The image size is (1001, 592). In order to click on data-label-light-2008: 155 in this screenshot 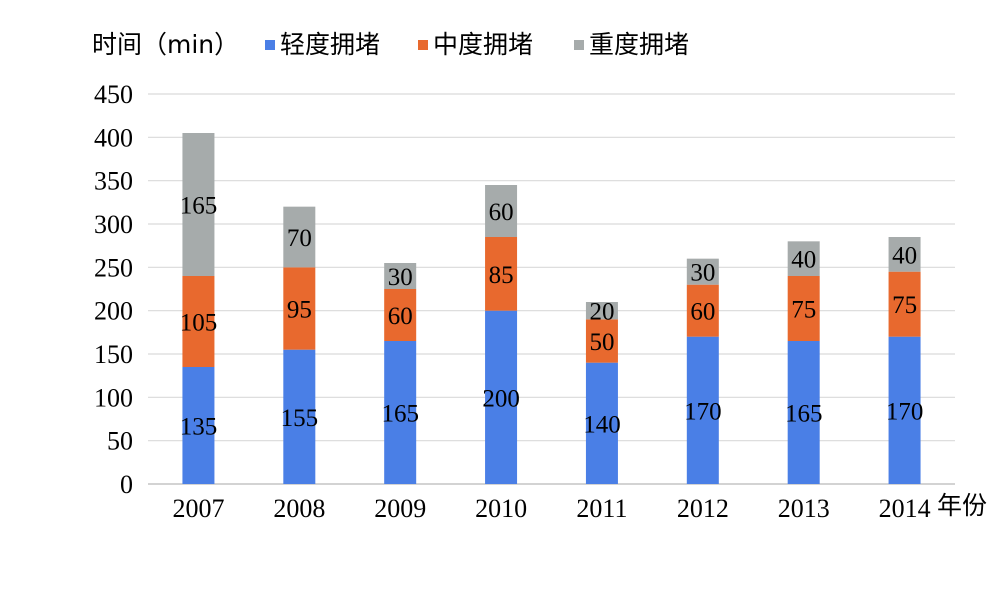, I will do `click(300, 418)`.